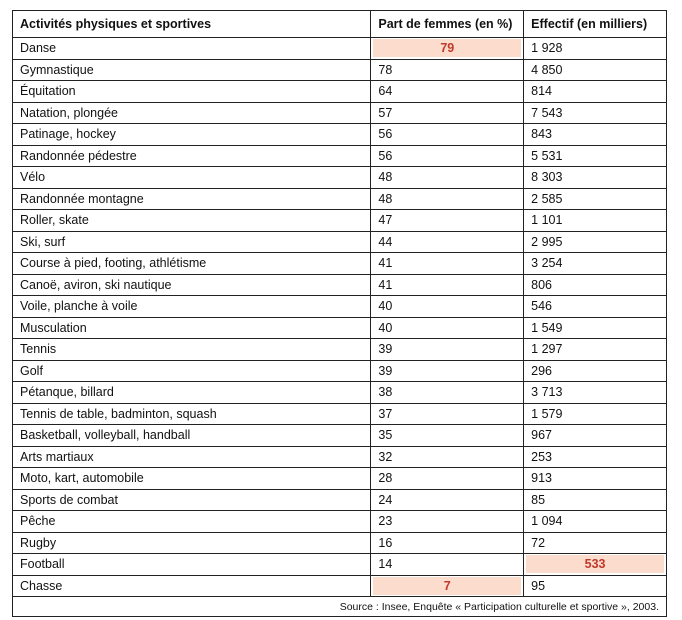 The width and height of the screenshot is (682, 620). I want to click on table-row: Rugby 16 72, so click(339, 542).